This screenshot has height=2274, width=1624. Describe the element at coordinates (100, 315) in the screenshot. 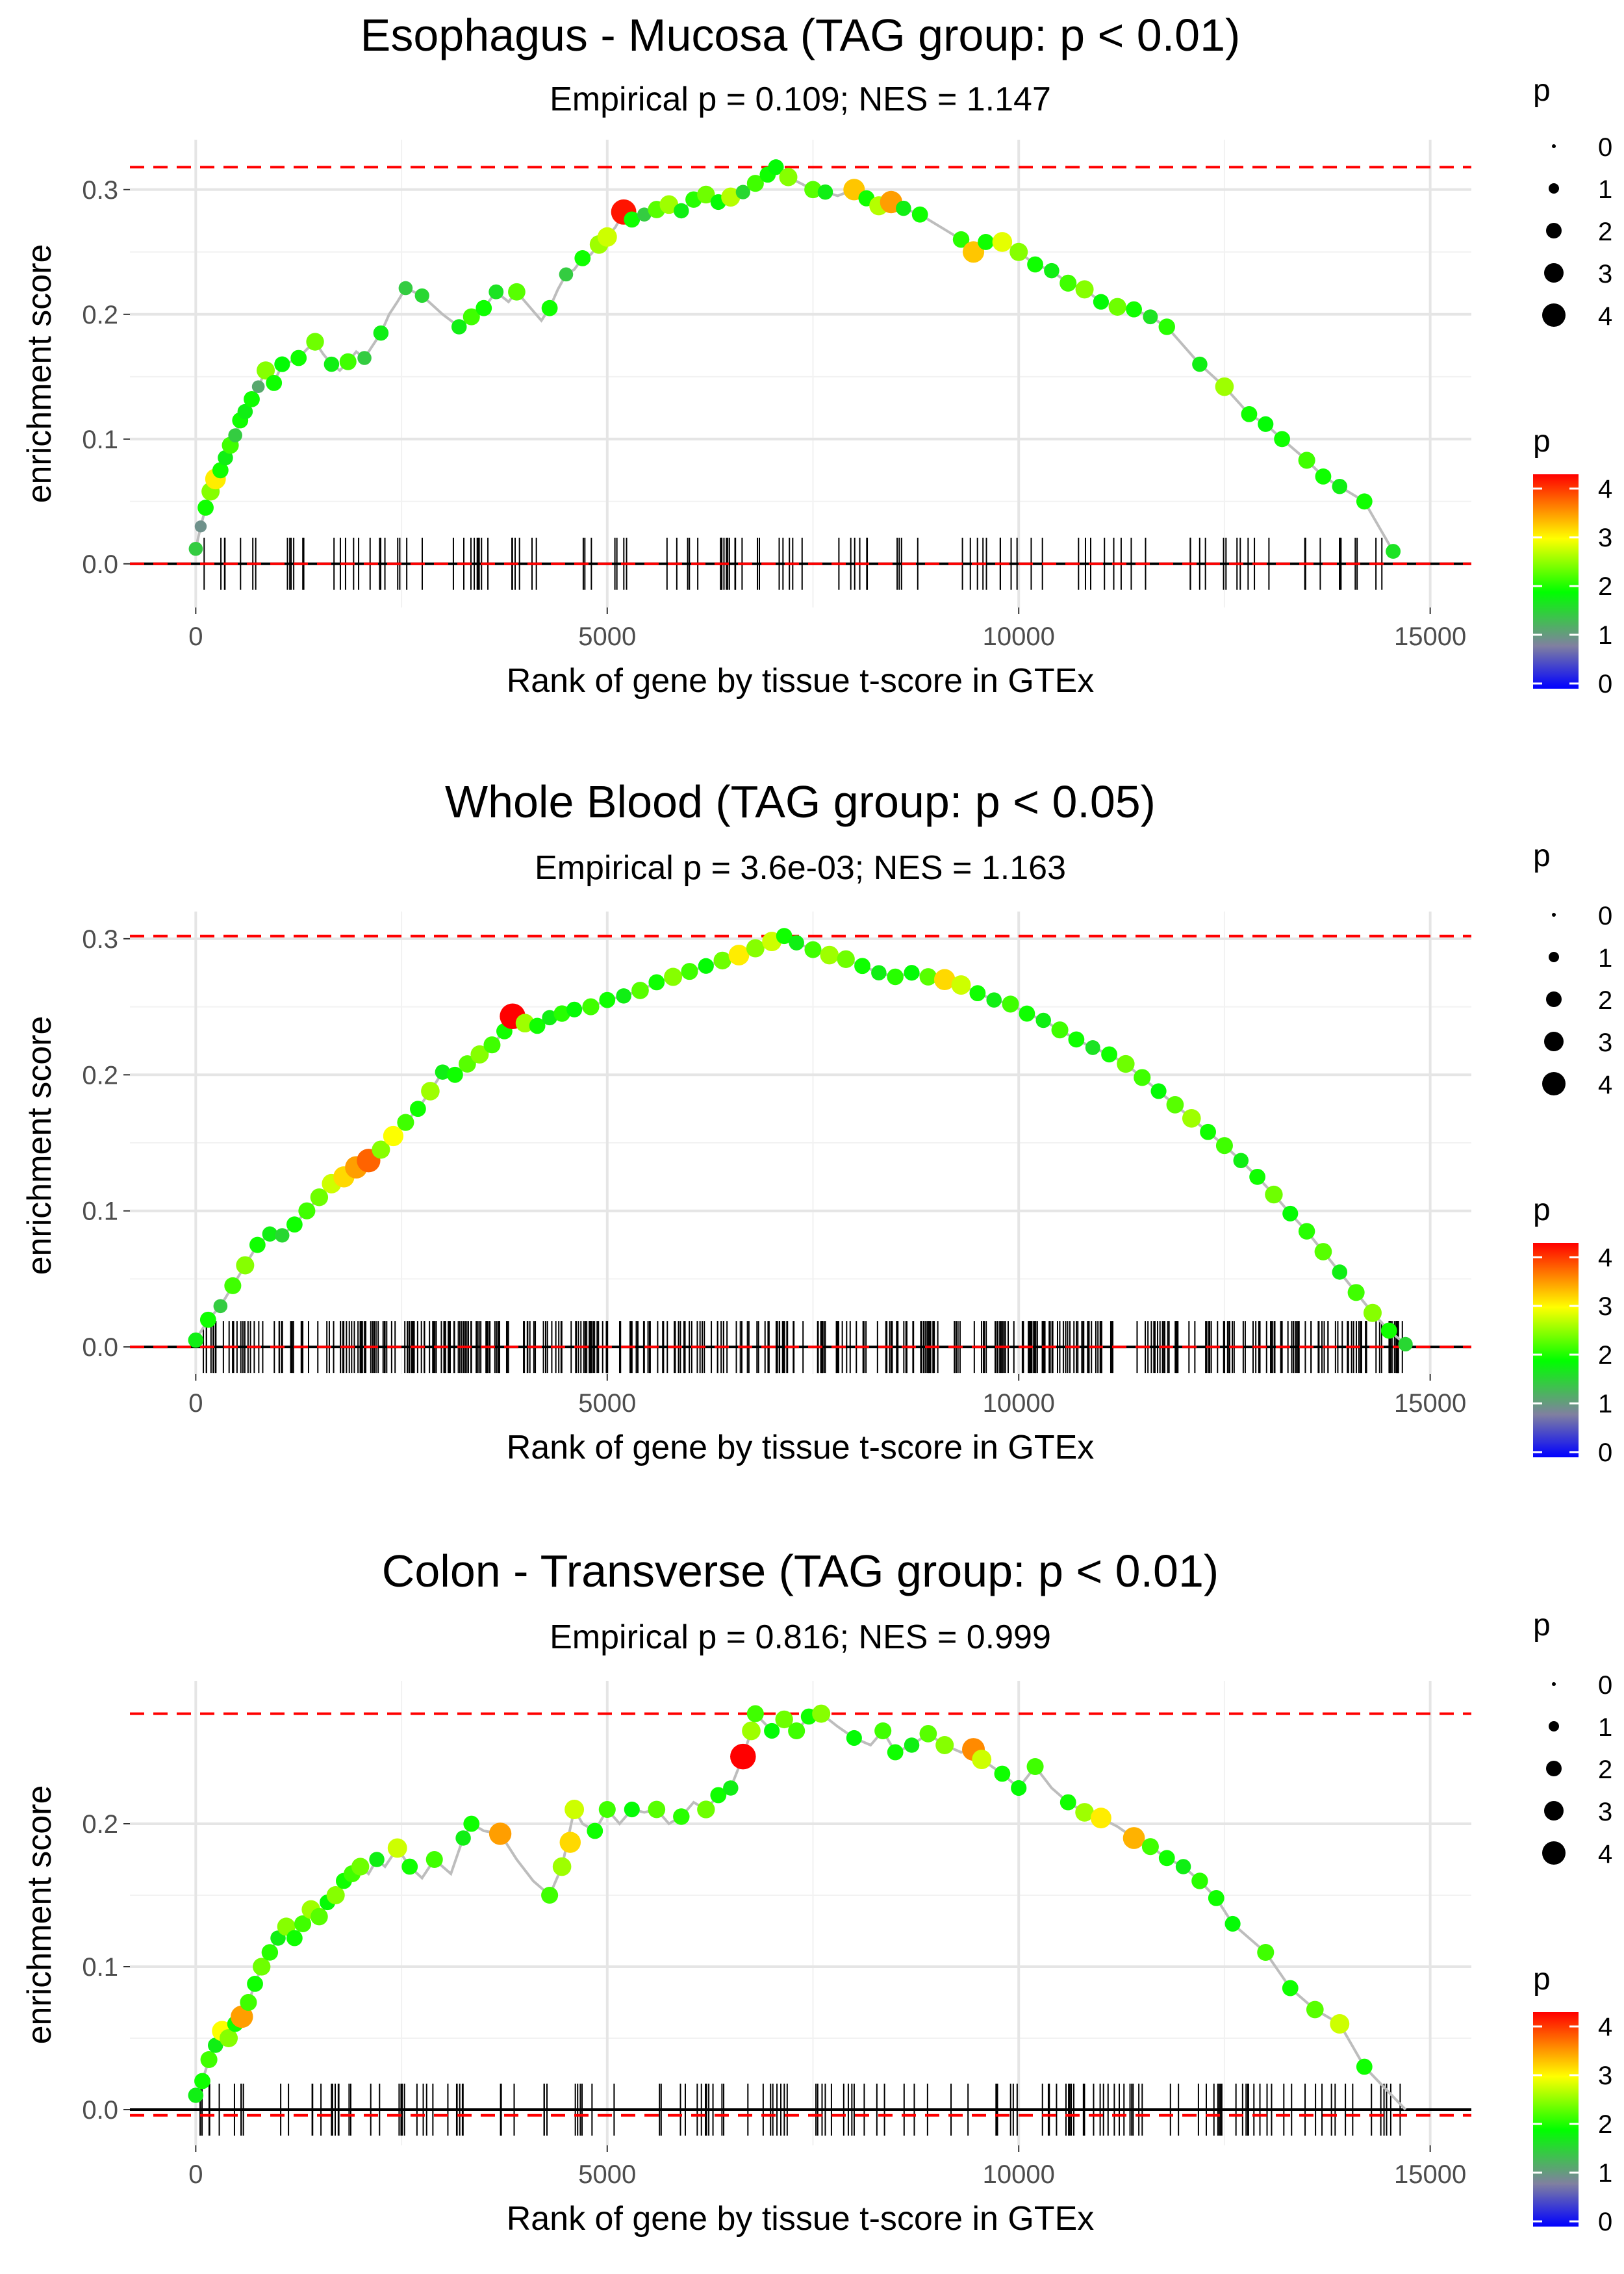

I see `y-tick-label: 0.2` at that location.